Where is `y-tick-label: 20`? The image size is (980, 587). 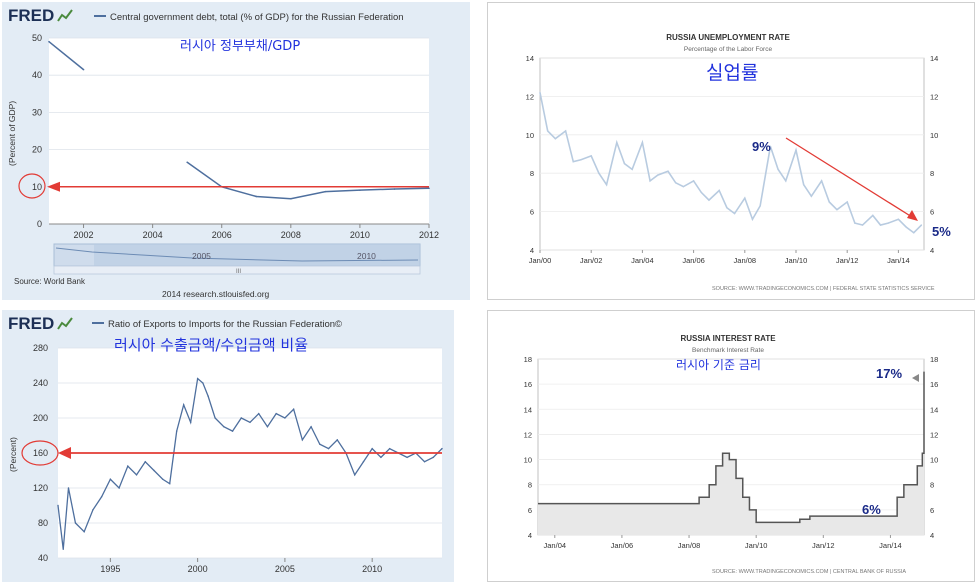
y-tick-label: 20 is located at coordinates (37, 150).